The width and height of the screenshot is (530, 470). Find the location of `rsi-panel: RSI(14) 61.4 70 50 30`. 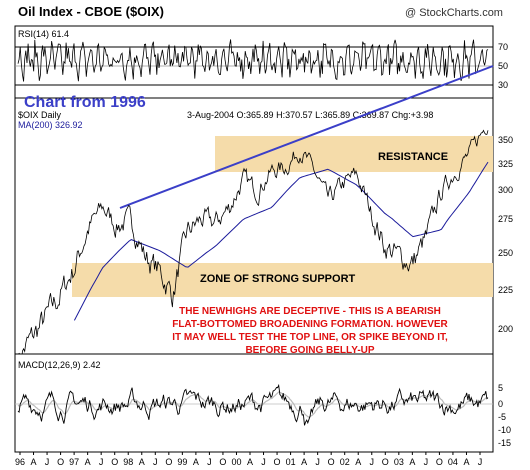

rsi-panel: RSI(14) 61.4 70 50 30 is located at coordinates (261, 62).